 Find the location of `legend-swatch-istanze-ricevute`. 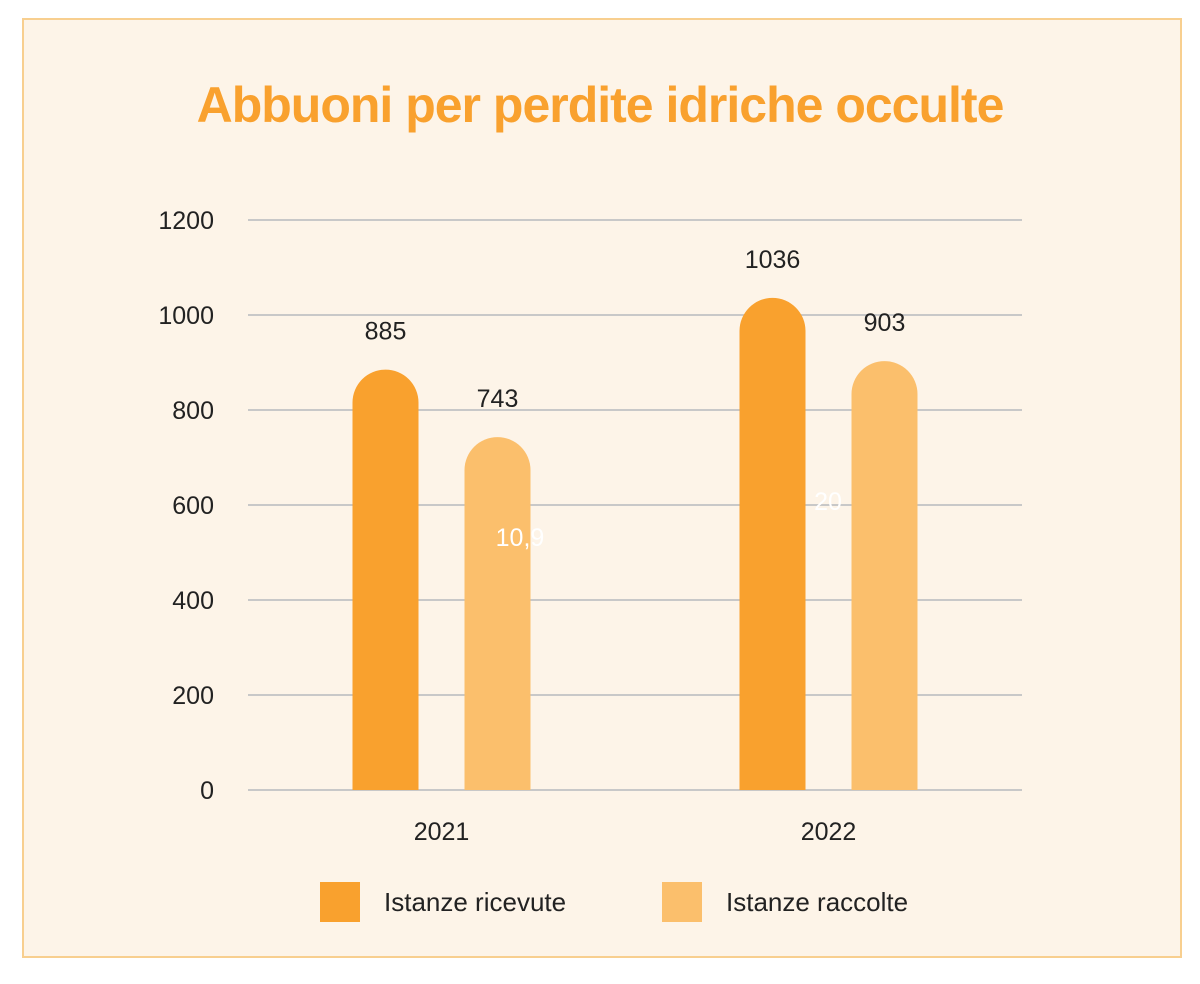

legend-swatch-istanze-ricevute is located at coordinates (340, 902).